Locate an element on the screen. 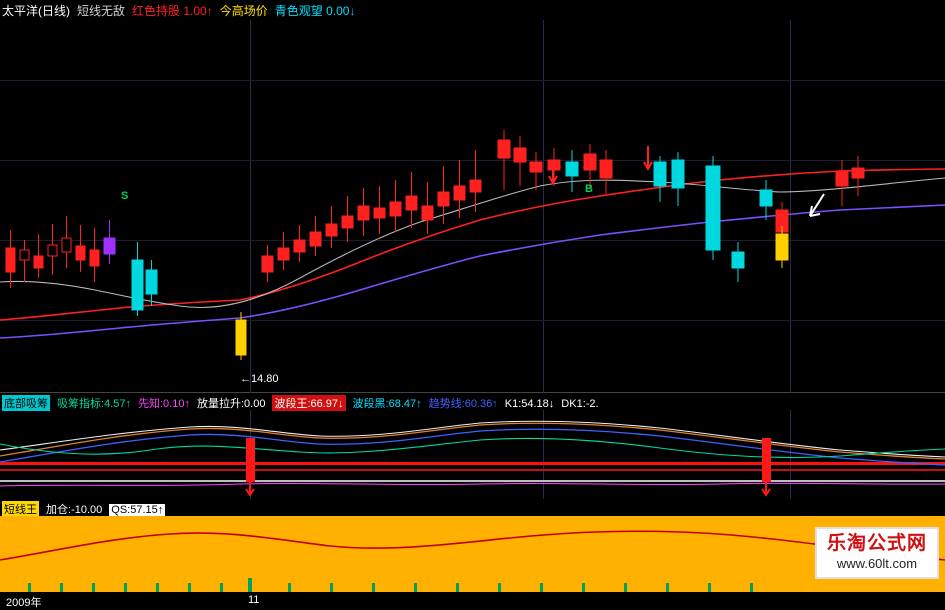  sub1-item-xichou-value: 4.57 is located at coordinates (115, 404).